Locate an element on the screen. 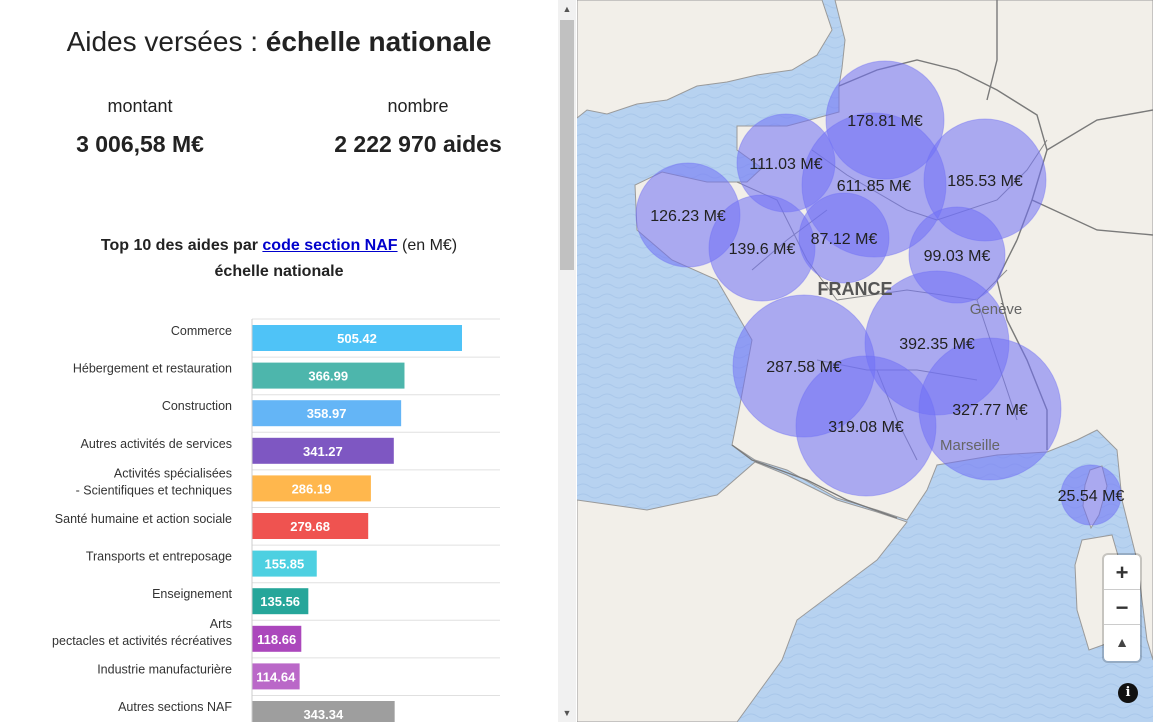 This screenshot has width=1153, height=722. map-label-marseille: Marseille is located at coordinates (970, 445).